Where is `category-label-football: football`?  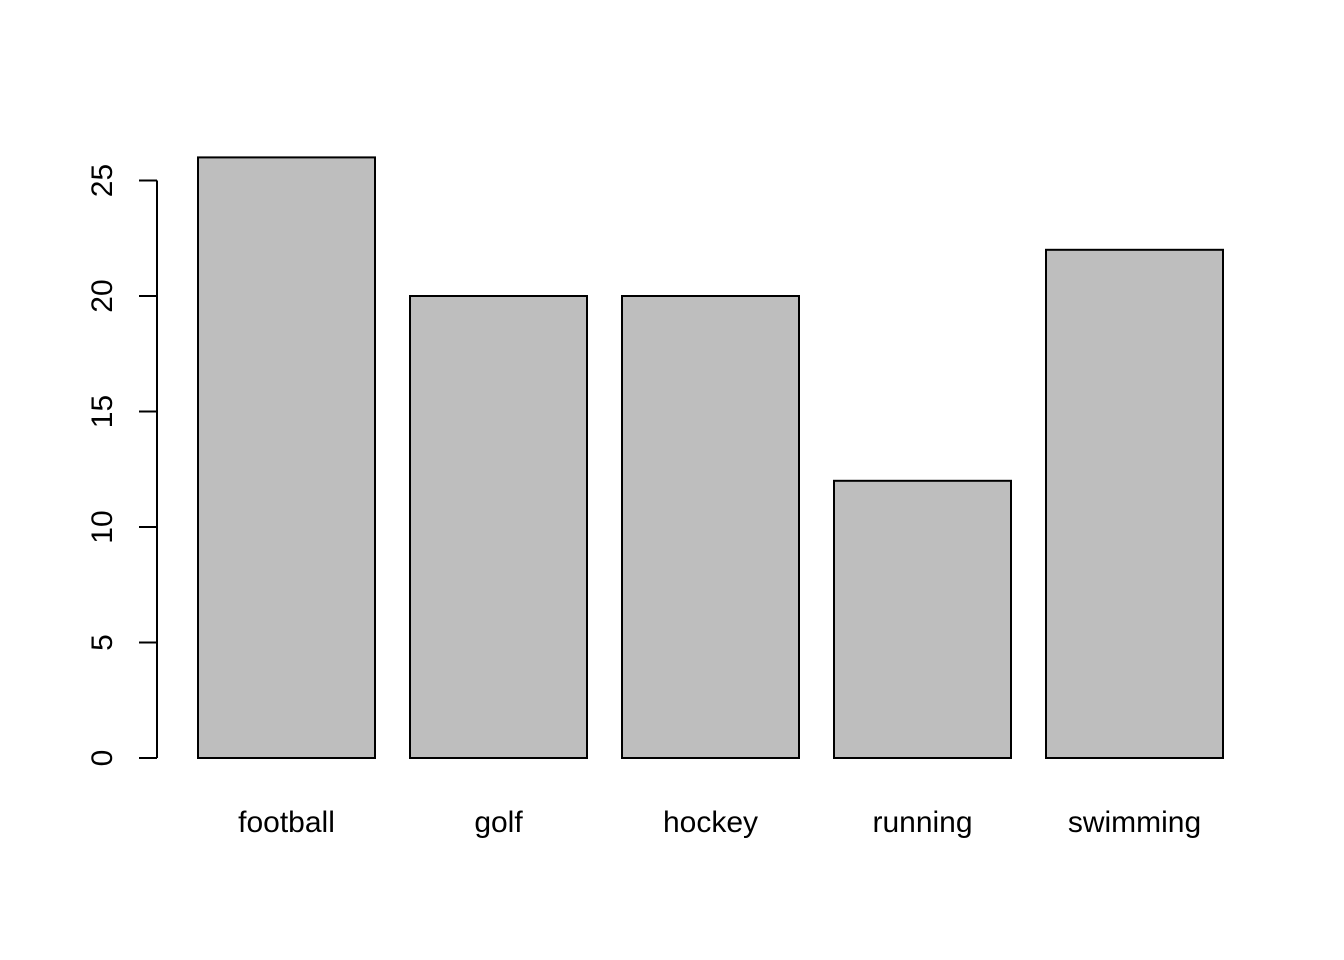
category-label-football: football is located at coordinates (286, 822).